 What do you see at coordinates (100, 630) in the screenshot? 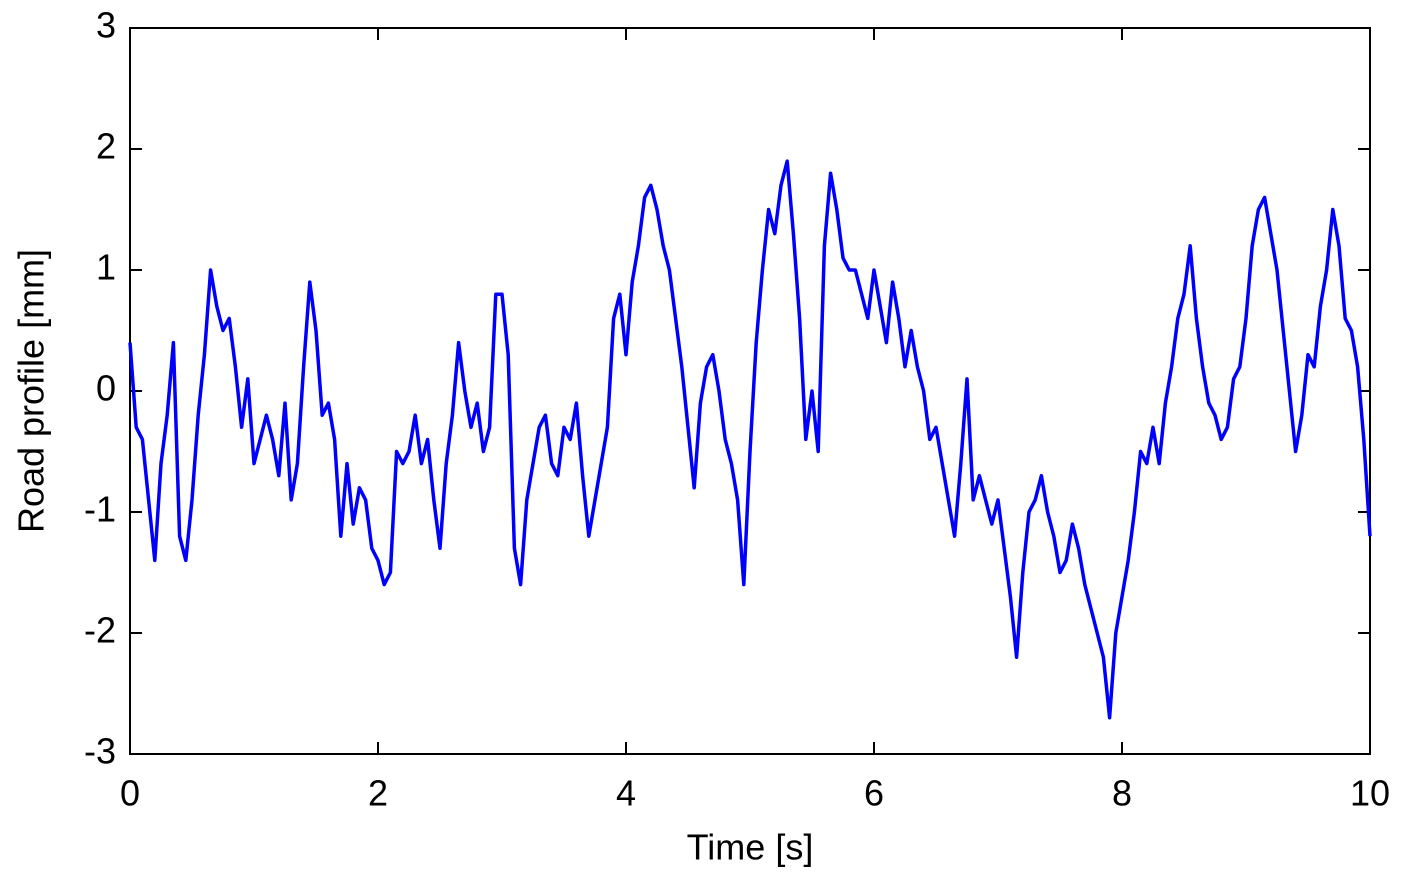
I see `y-tick-label: -2` at bounding box center [100, 630].